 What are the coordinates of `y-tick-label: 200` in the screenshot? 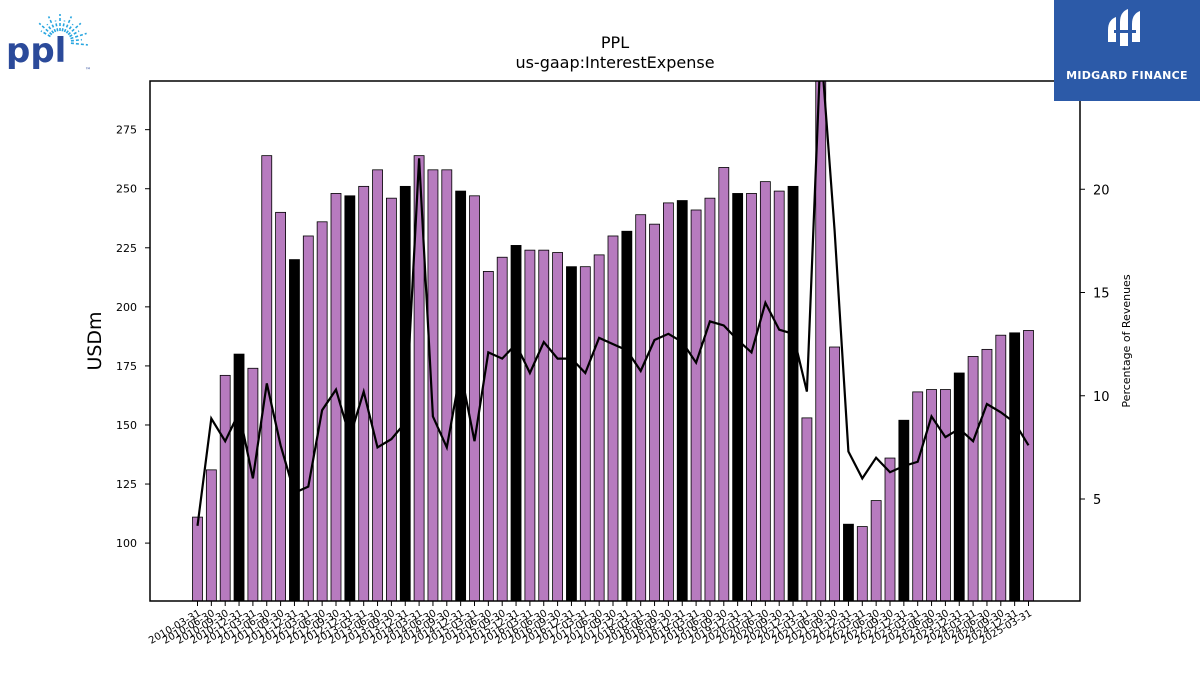 It's located at (126, 307).